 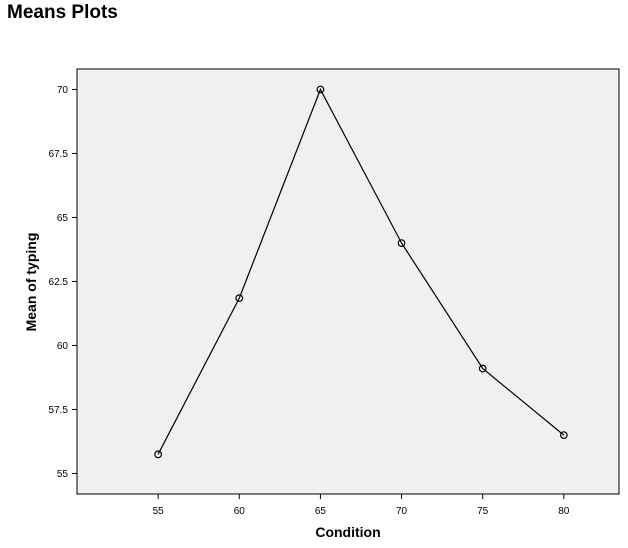 What do you see at coordinates (63, 346) in the screenshot?
I see `y-tick-label: 60` at bounding box center [63, 346].